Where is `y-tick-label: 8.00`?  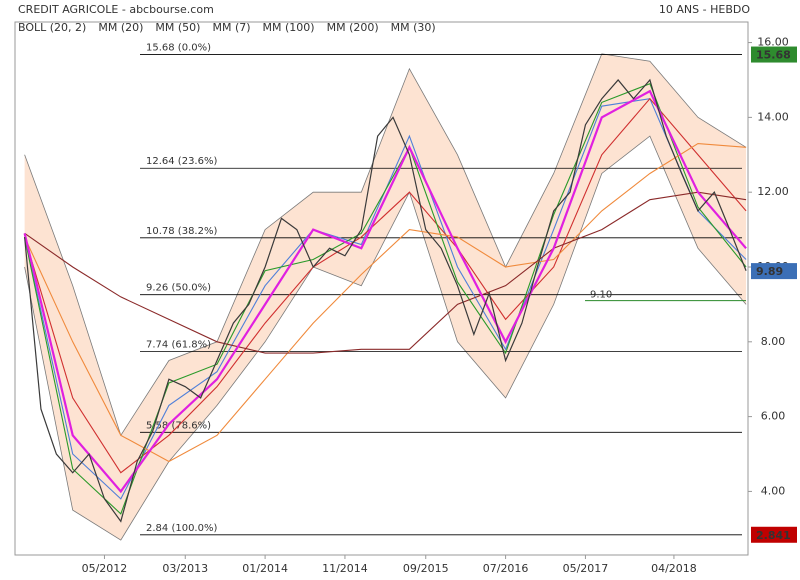
y-tick-label: 8.00 is located at coordinates (773, 341).